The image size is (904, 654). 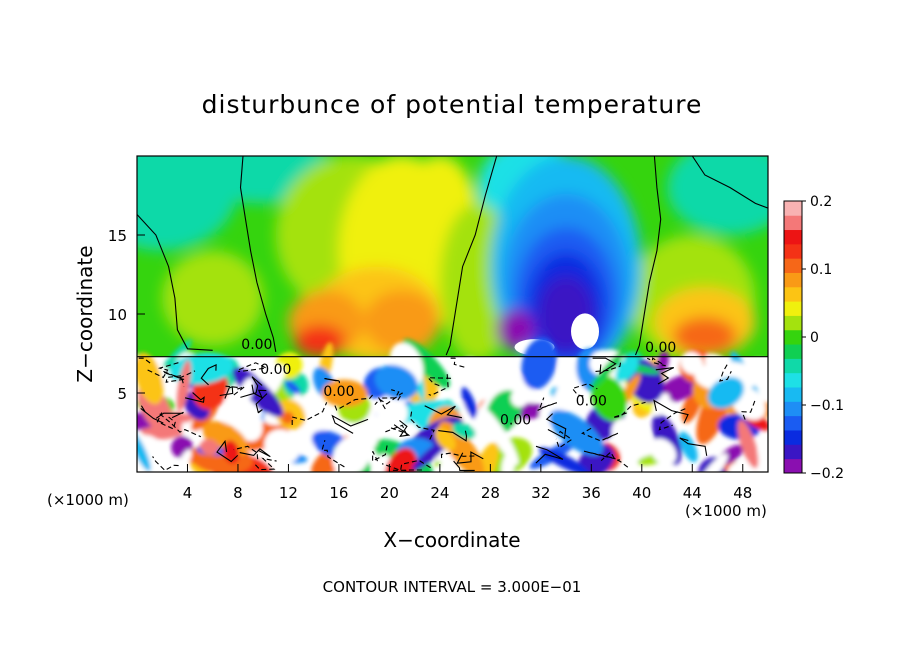 I want to click on y-axis: 5 10 15, so click(x=126, y=315).